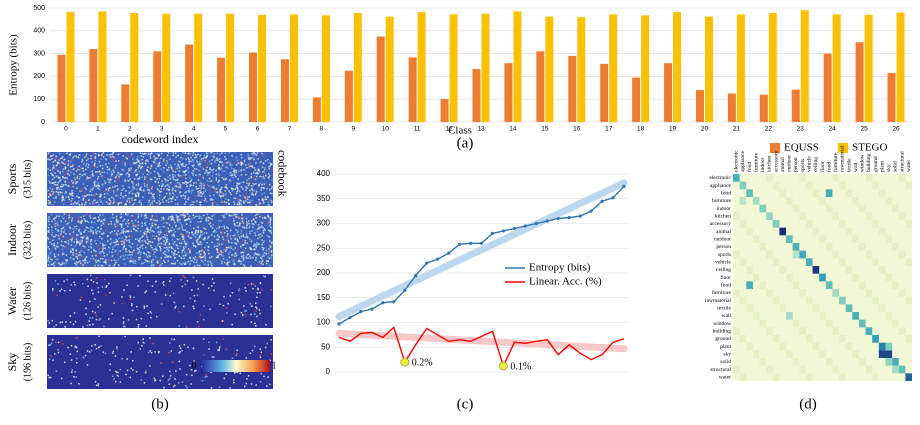 This screenshot has width=920, height=425. What do you see at coordinates (882, 166) in the screenshot?
I see `column-label: plant` at bounding box center [882, 166].